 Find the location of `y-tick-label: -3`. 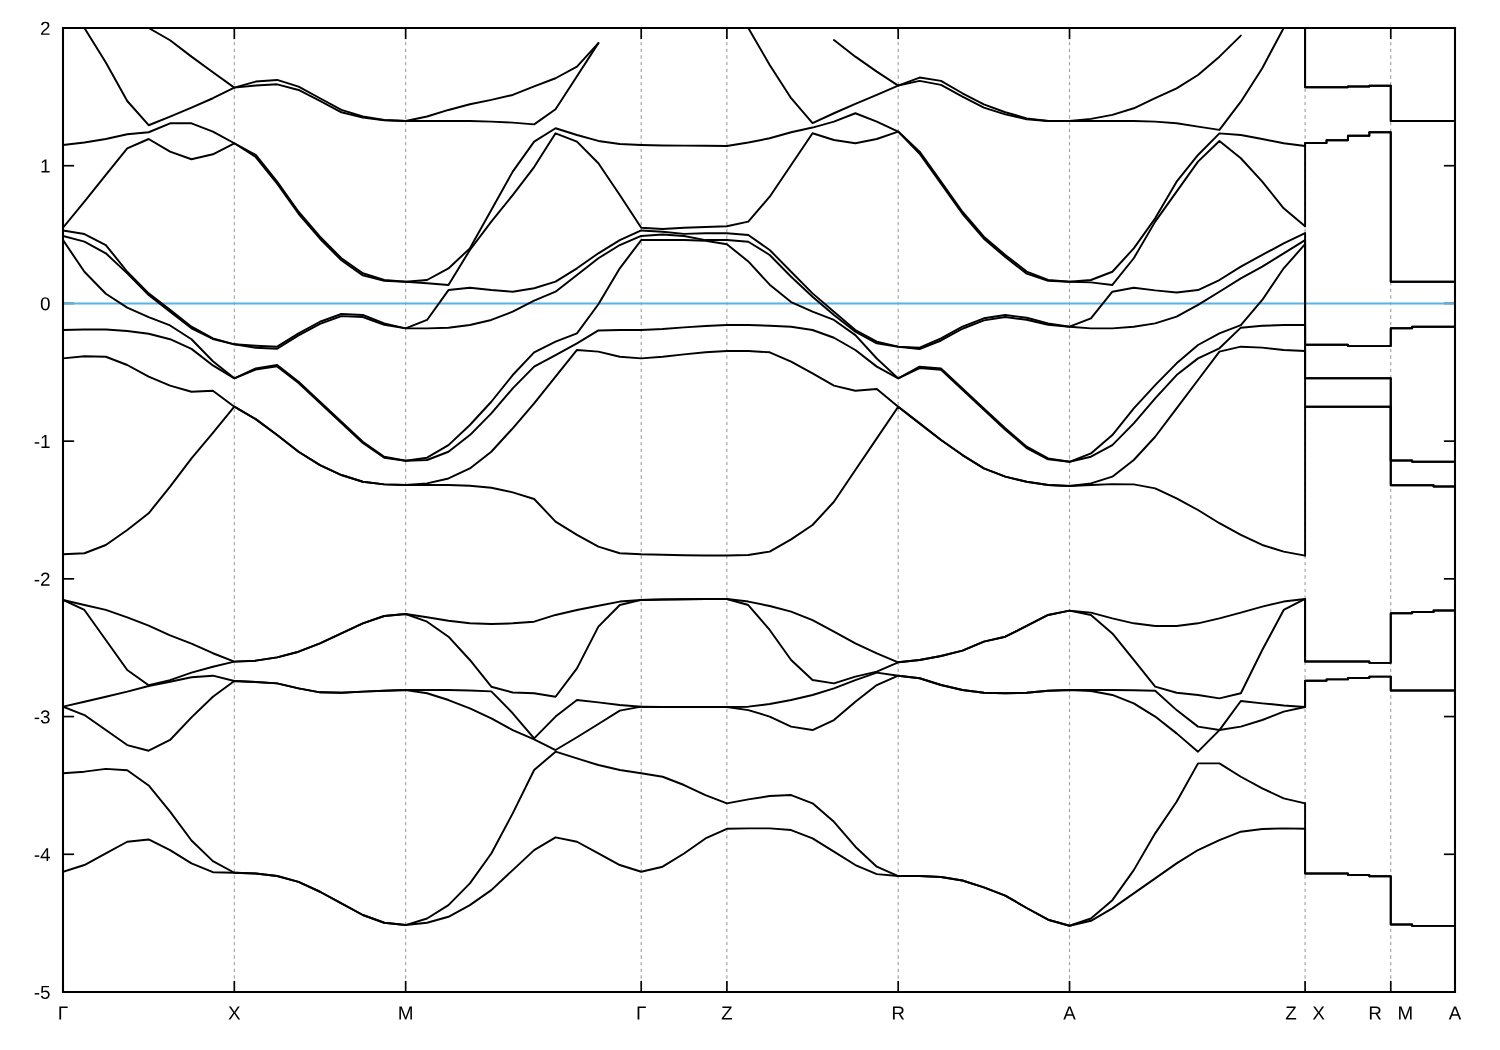

y-tick-label: -3 is located at coordinates (42, 717).